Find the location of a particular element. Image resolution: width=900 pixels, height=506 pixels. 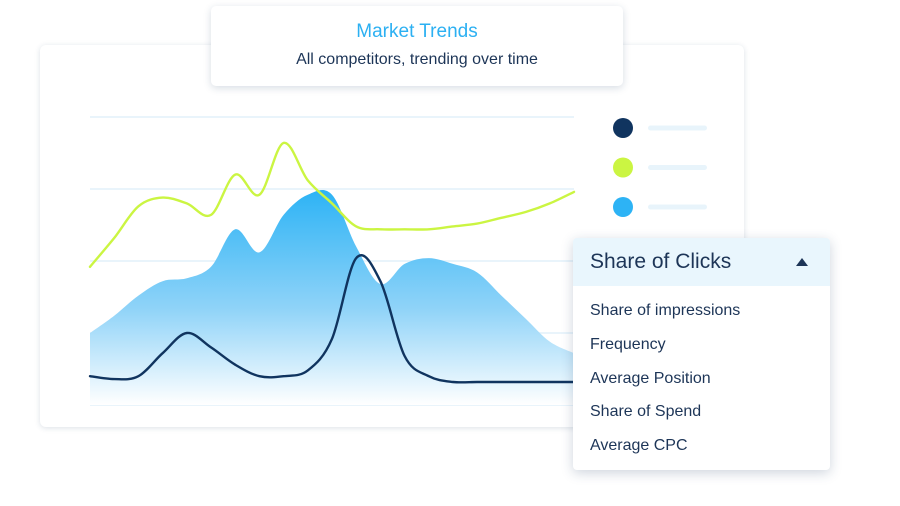

metric-dropdown-toggle: Share of Clicks is located at coordinates (701, 262).